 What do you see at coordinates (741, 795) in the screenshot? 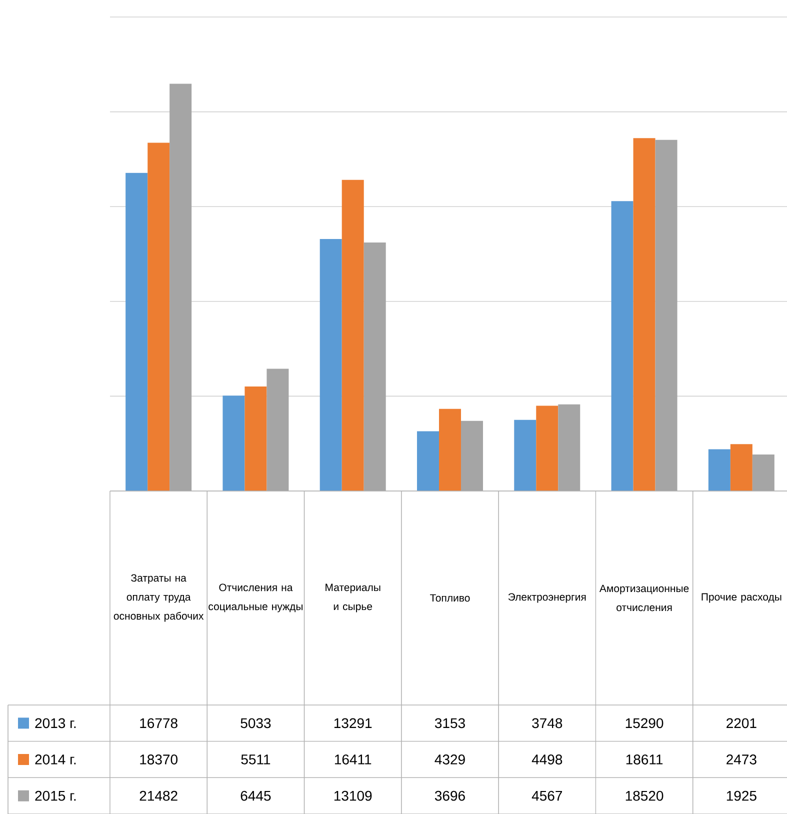
I see `data-label: 1925` at bounding box center [741, 795].